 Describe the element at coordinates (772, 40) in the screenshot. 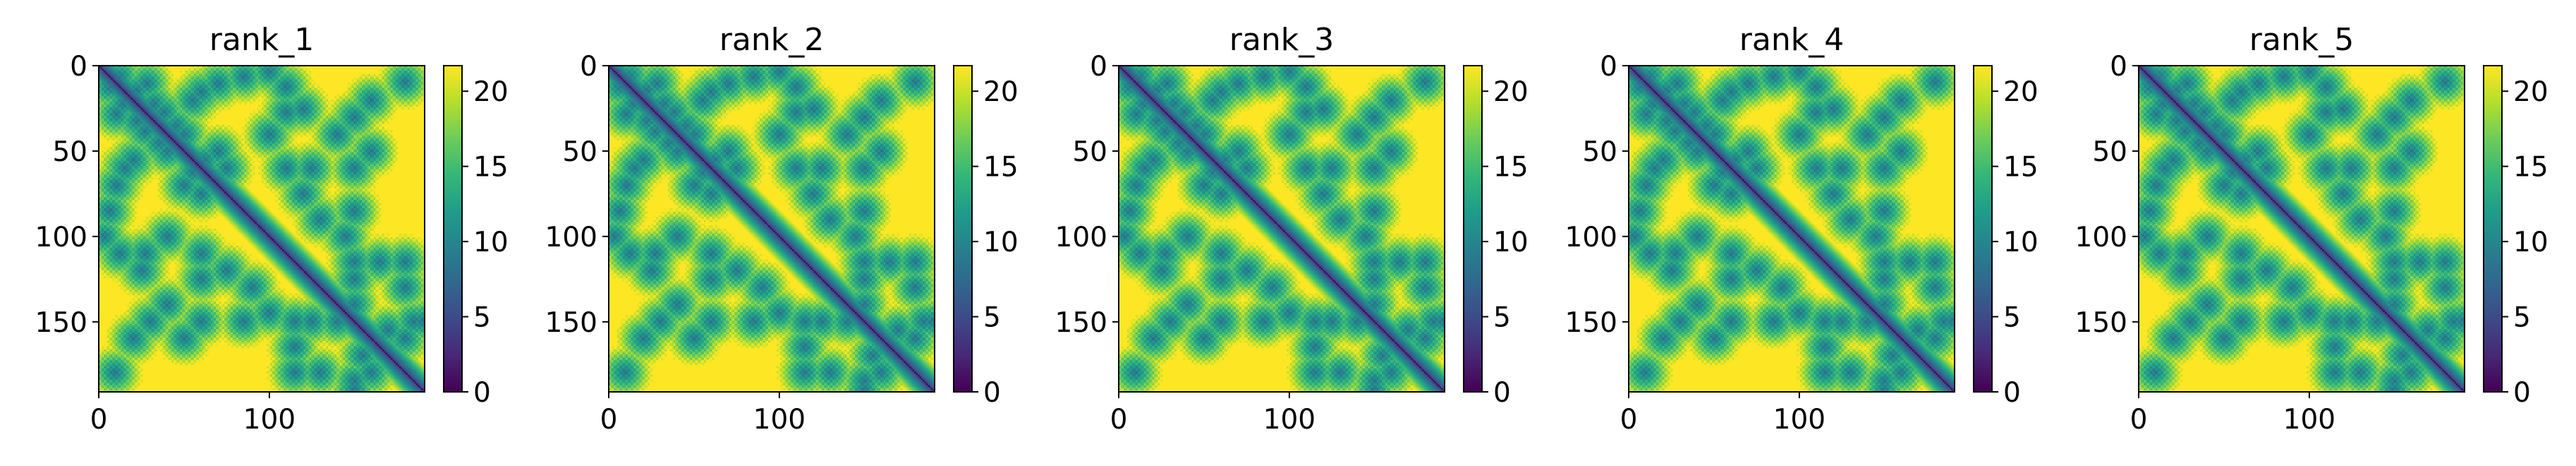

I see `panel-title: rank_2` at that location.